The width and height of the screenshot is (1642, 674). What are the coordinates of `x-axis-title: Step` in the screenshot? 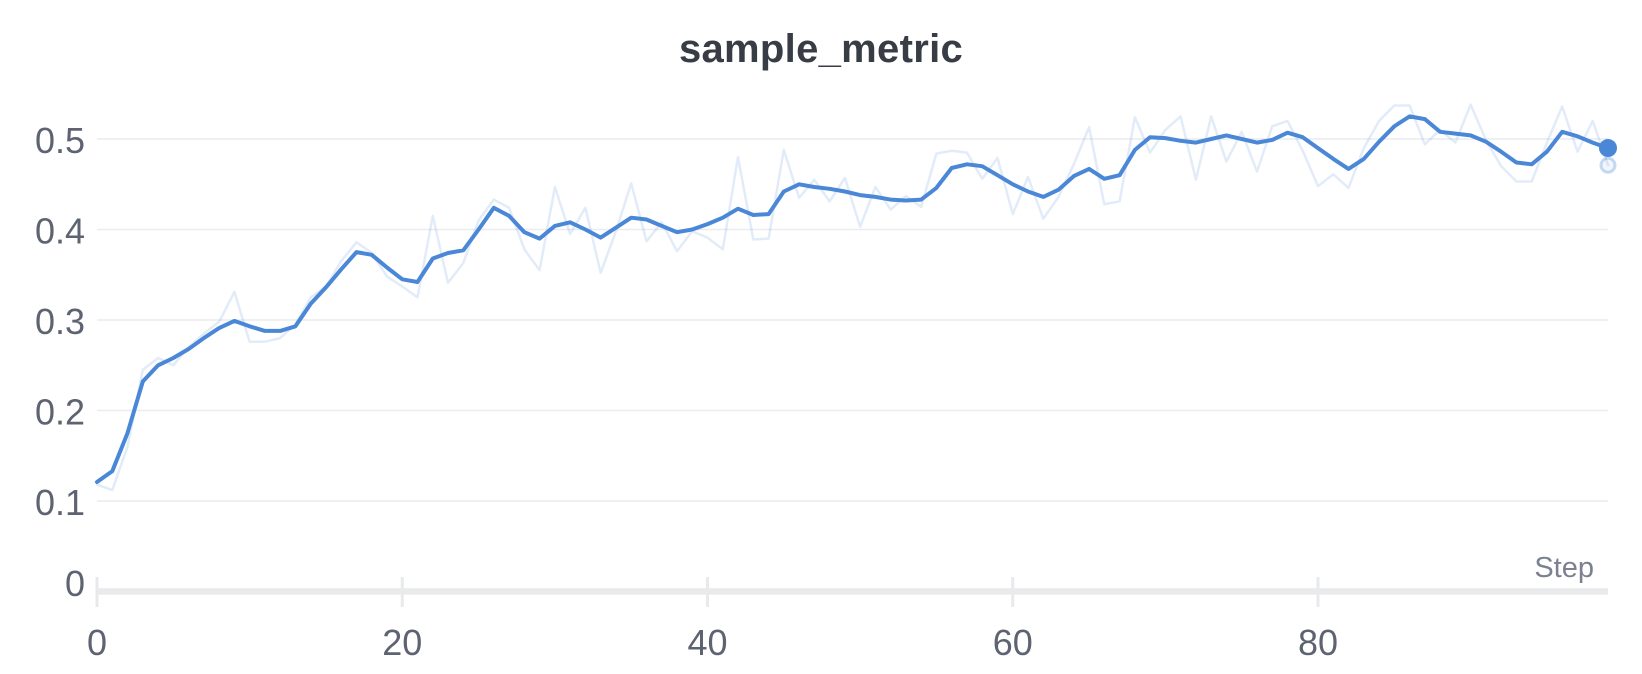 It's located at (1564, 568).